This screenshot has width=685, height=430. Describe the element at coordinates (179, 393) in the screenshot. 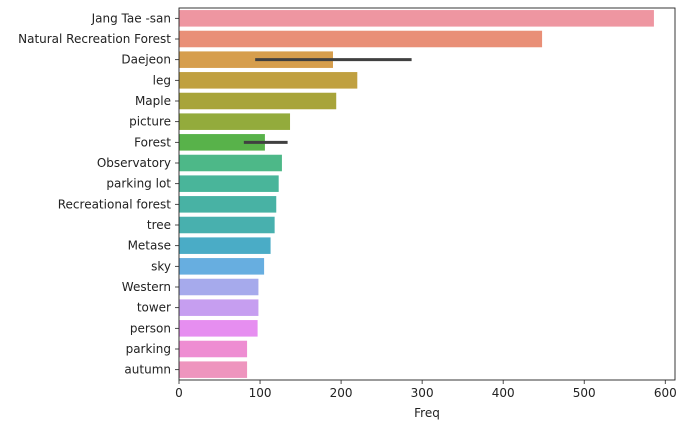

I see `x-tick-label: 0` at that location.